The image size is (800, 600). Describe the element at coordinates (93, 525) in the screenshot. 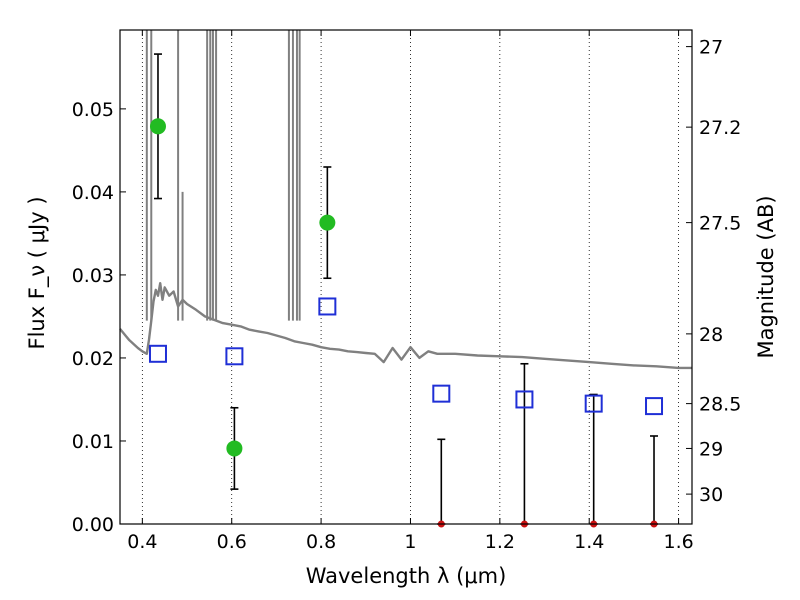

I see `y-tick-label: 0.00` at that location.